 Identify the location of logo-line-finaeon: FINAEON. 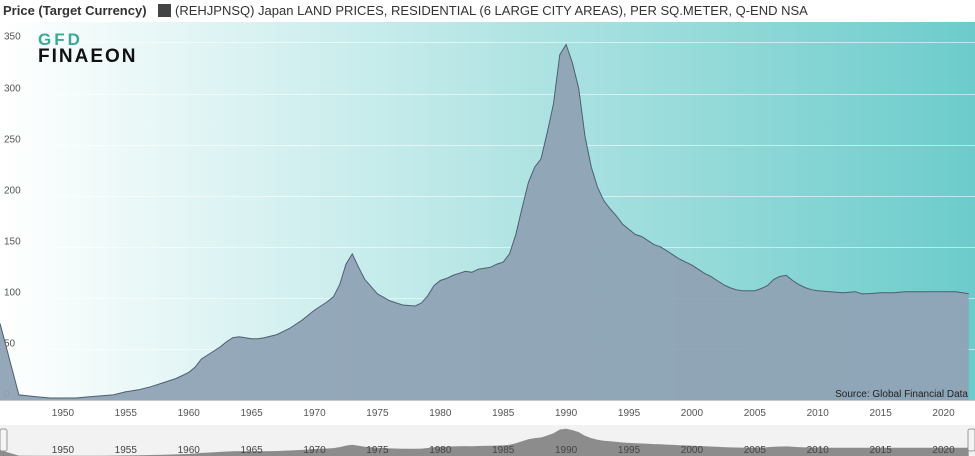
(88, 56).